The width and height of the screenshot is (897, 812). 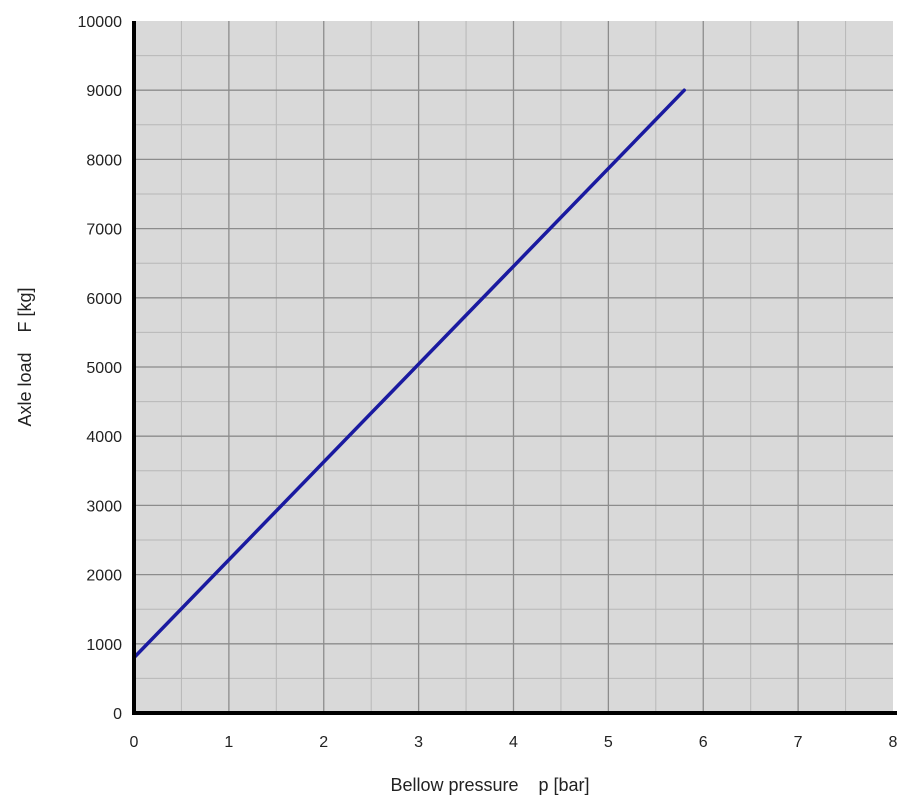 I want to click on y-tick-label: 9000, so click(x=104, y=91).